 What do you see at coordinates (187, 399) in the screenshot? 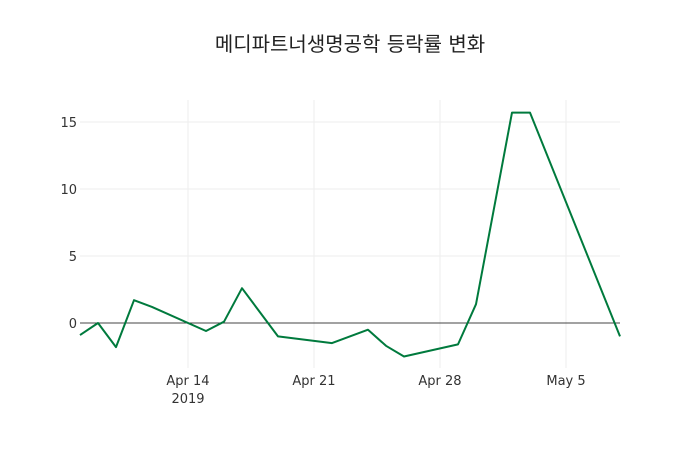
I see `x-tick-year: 2019` at bounding box center [187, 399].